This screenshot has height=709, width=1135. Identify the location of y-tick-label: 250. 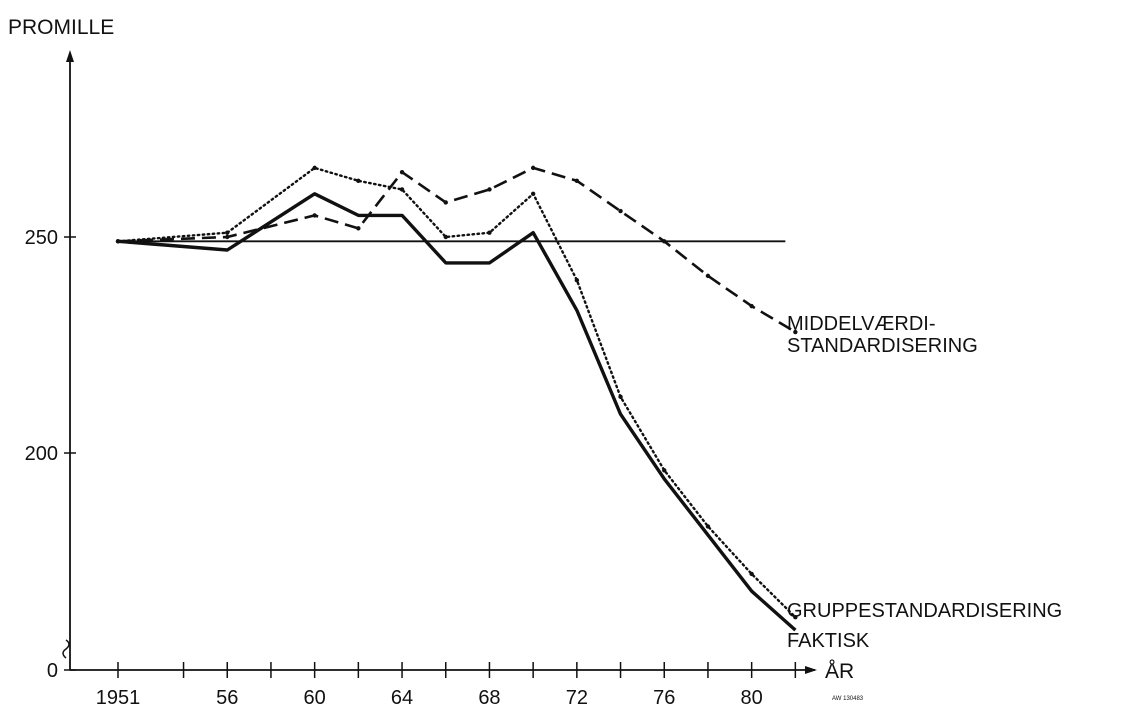
(41, 238).